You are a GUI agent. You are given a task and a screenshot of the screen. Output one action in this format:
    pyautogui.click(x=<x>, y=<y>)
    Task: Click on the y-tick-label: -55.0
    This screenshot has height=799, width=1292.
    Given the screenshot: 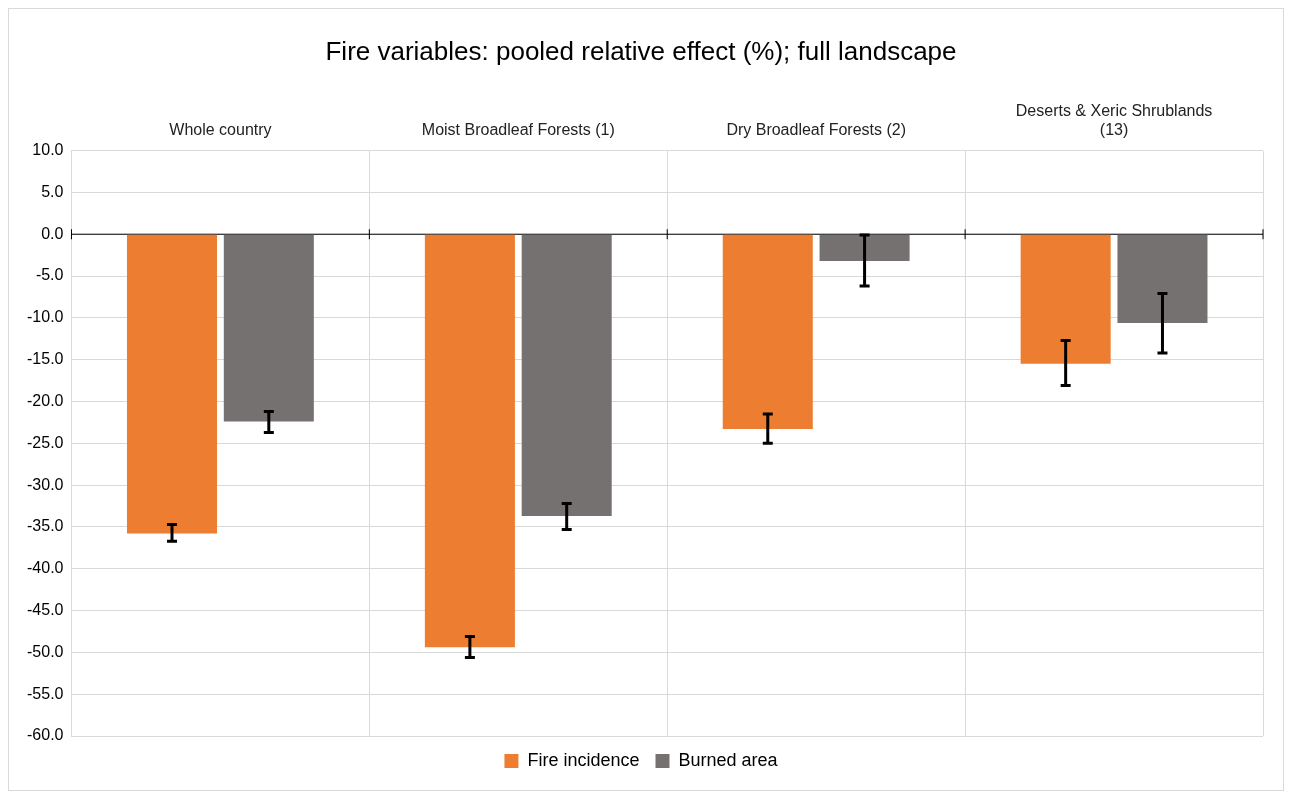 What is the action you would take?
    pyautogui.click(x=45, y=693)
    